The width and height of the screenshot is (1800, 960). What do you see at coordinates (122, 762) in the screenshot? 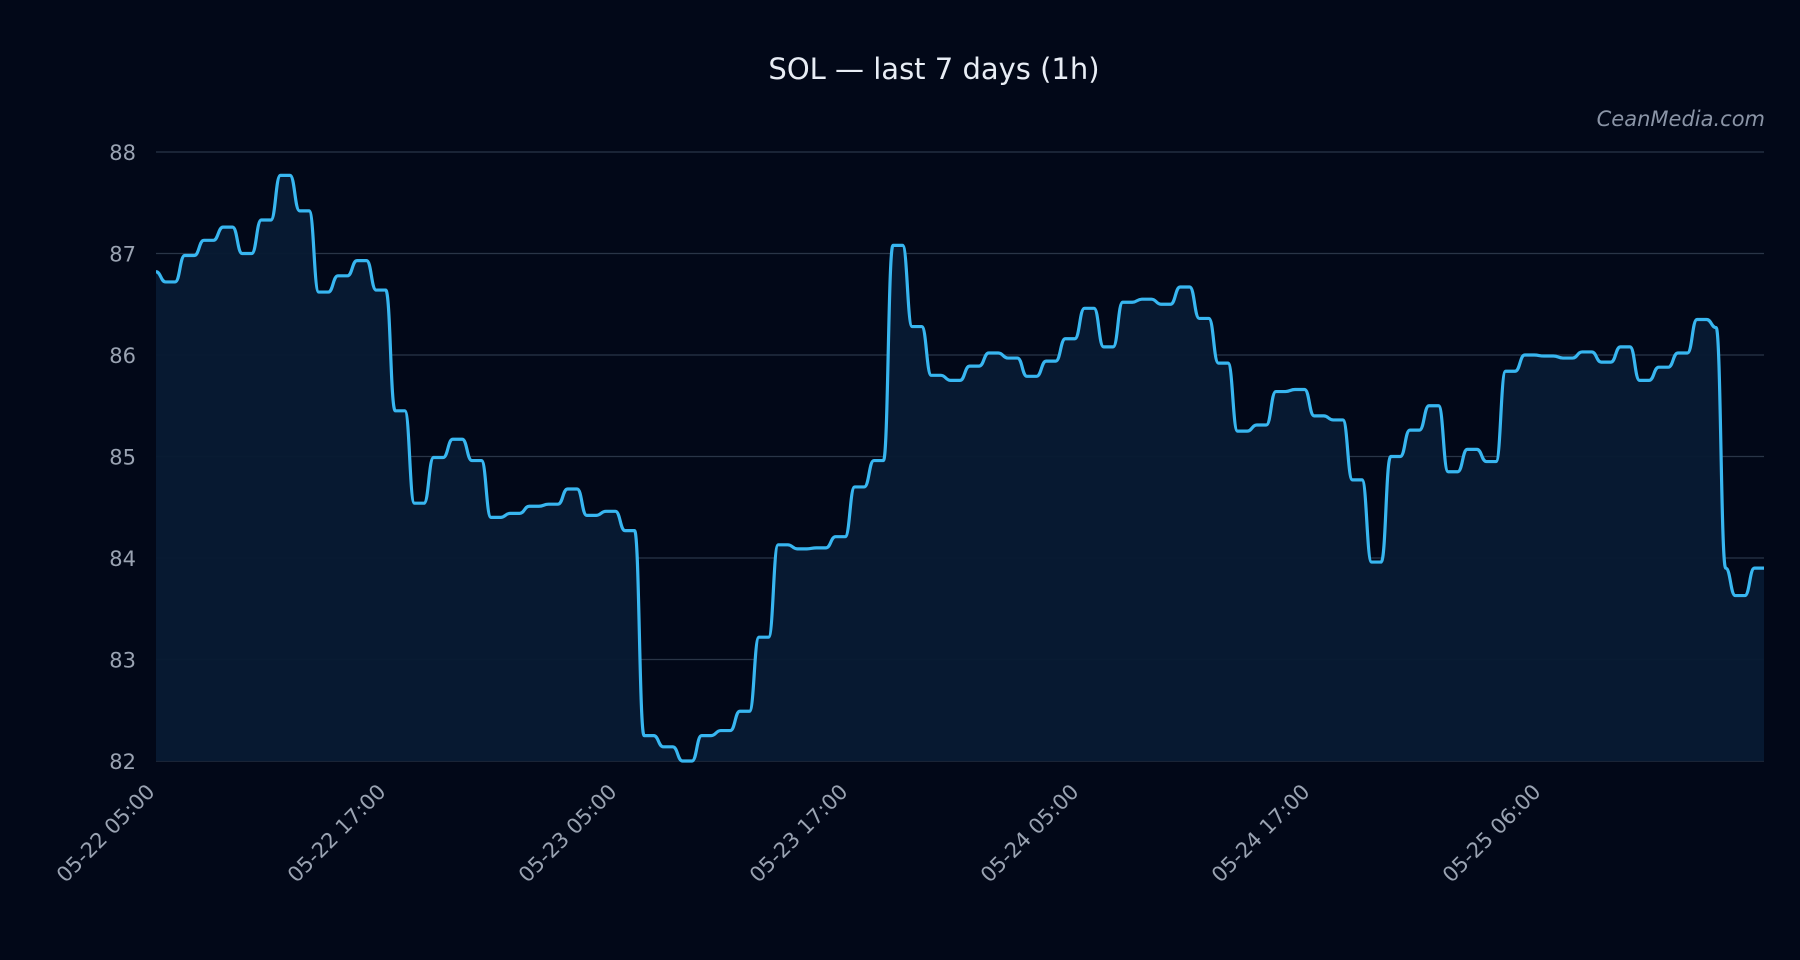
I see `y-tick-label: 82` at bounding box center [122, 762].